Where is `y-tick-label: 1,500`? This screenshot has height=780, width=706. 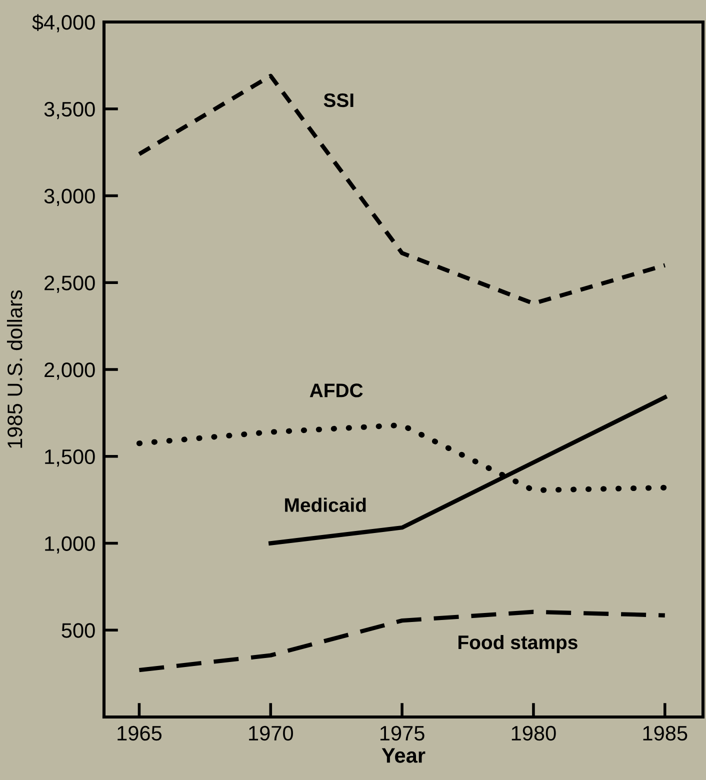
y-tick-label: 1,500 is located at coordinates (70, 458).